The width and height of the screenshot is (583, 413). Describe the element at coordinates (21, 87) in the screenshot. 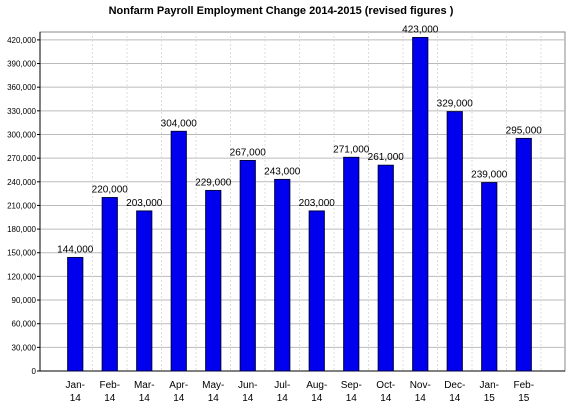

I see `y-tick-label: 360,000` at that location.